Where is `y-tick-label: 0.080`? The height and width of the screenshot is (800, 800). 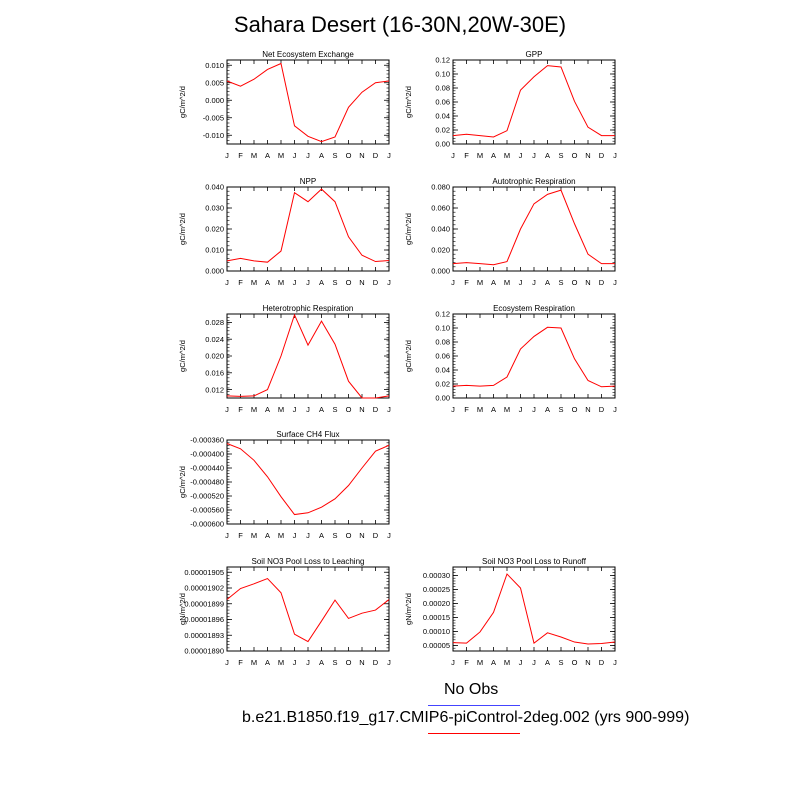
y-tick-label: 0.080 is located at coordinates (440, 187).